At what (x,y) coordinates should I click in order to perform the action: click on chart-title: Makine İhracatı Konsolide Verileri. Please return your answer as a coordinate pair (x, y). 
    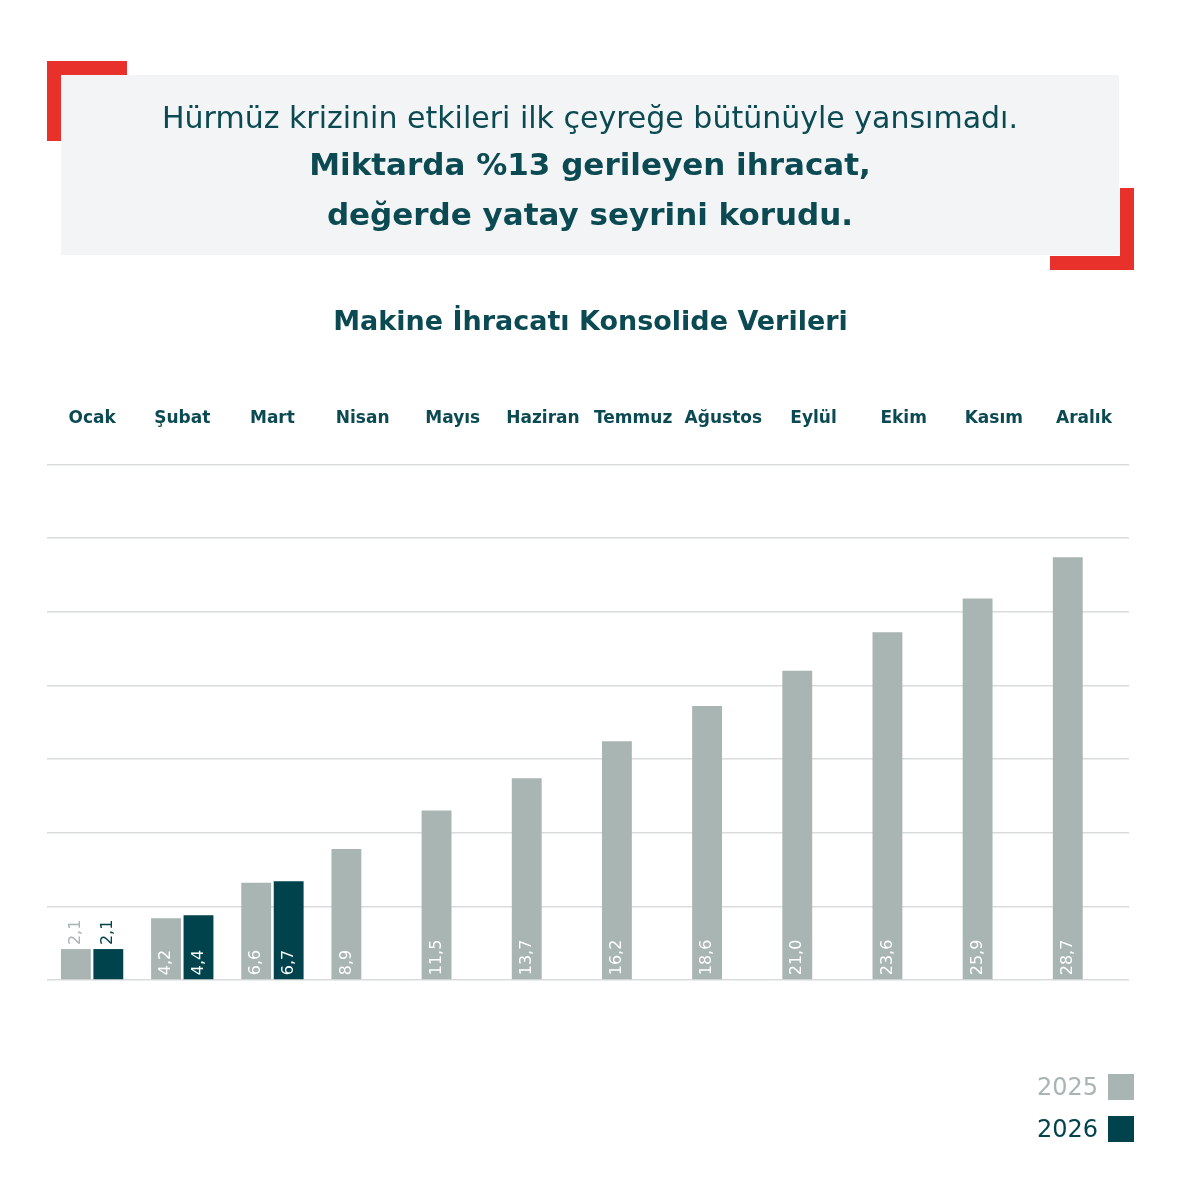
    Looking at the image, I should click on (590, 320).